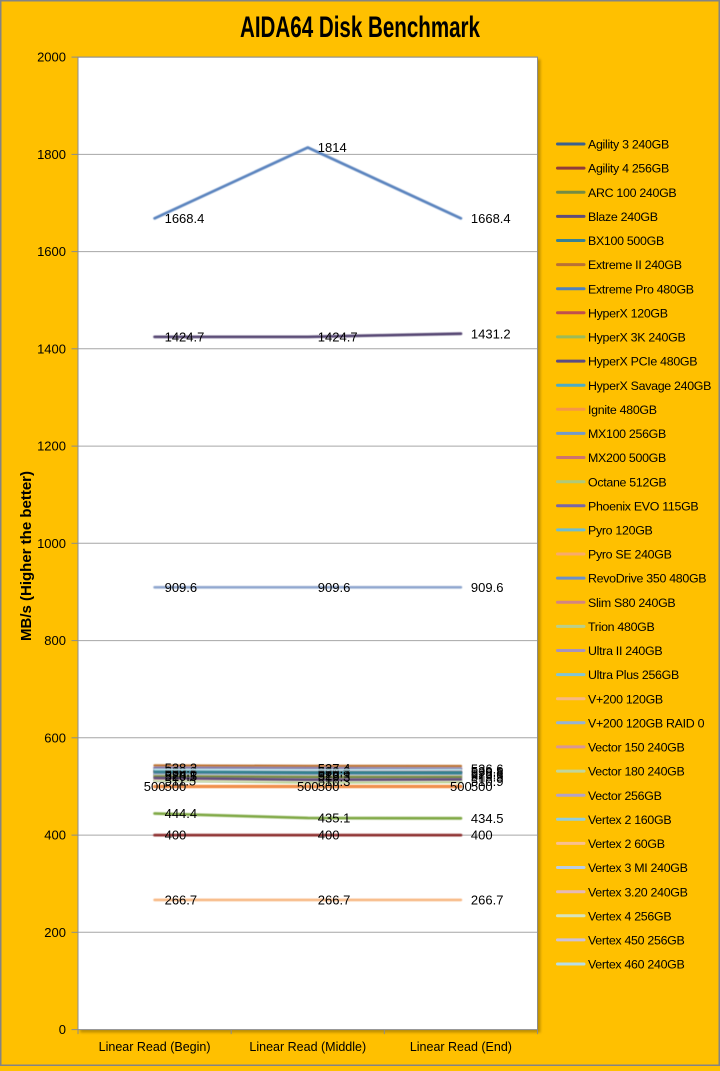 The image size is (720, 1071). I want to click on svg-text: 520.5, so click(181, 776).